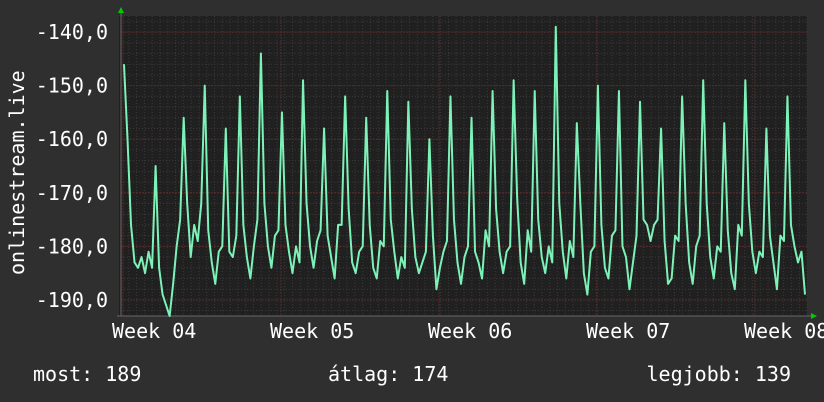 This screenshot has width=824, height=402. Describe the element at coordinates (312, 331) in the screenshot. I see `x-tick-label: Week 05` at that location.